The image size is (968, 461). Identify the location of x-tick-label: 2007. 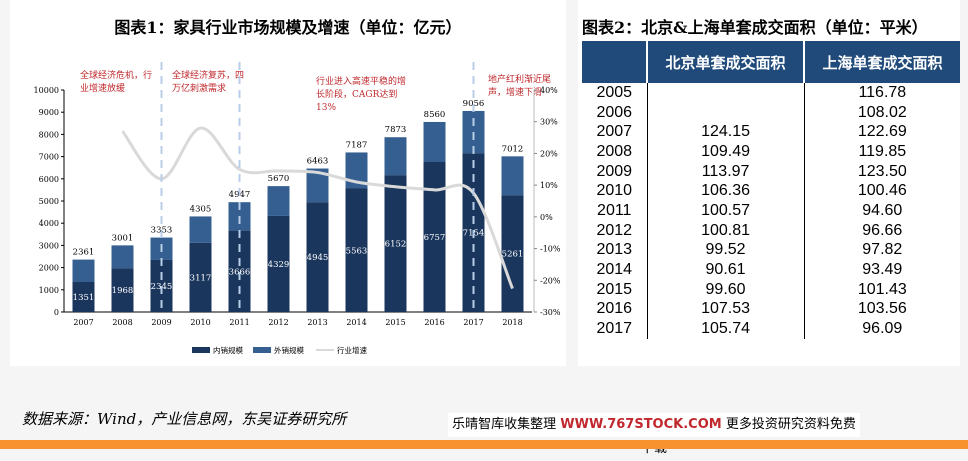
(83, 322).